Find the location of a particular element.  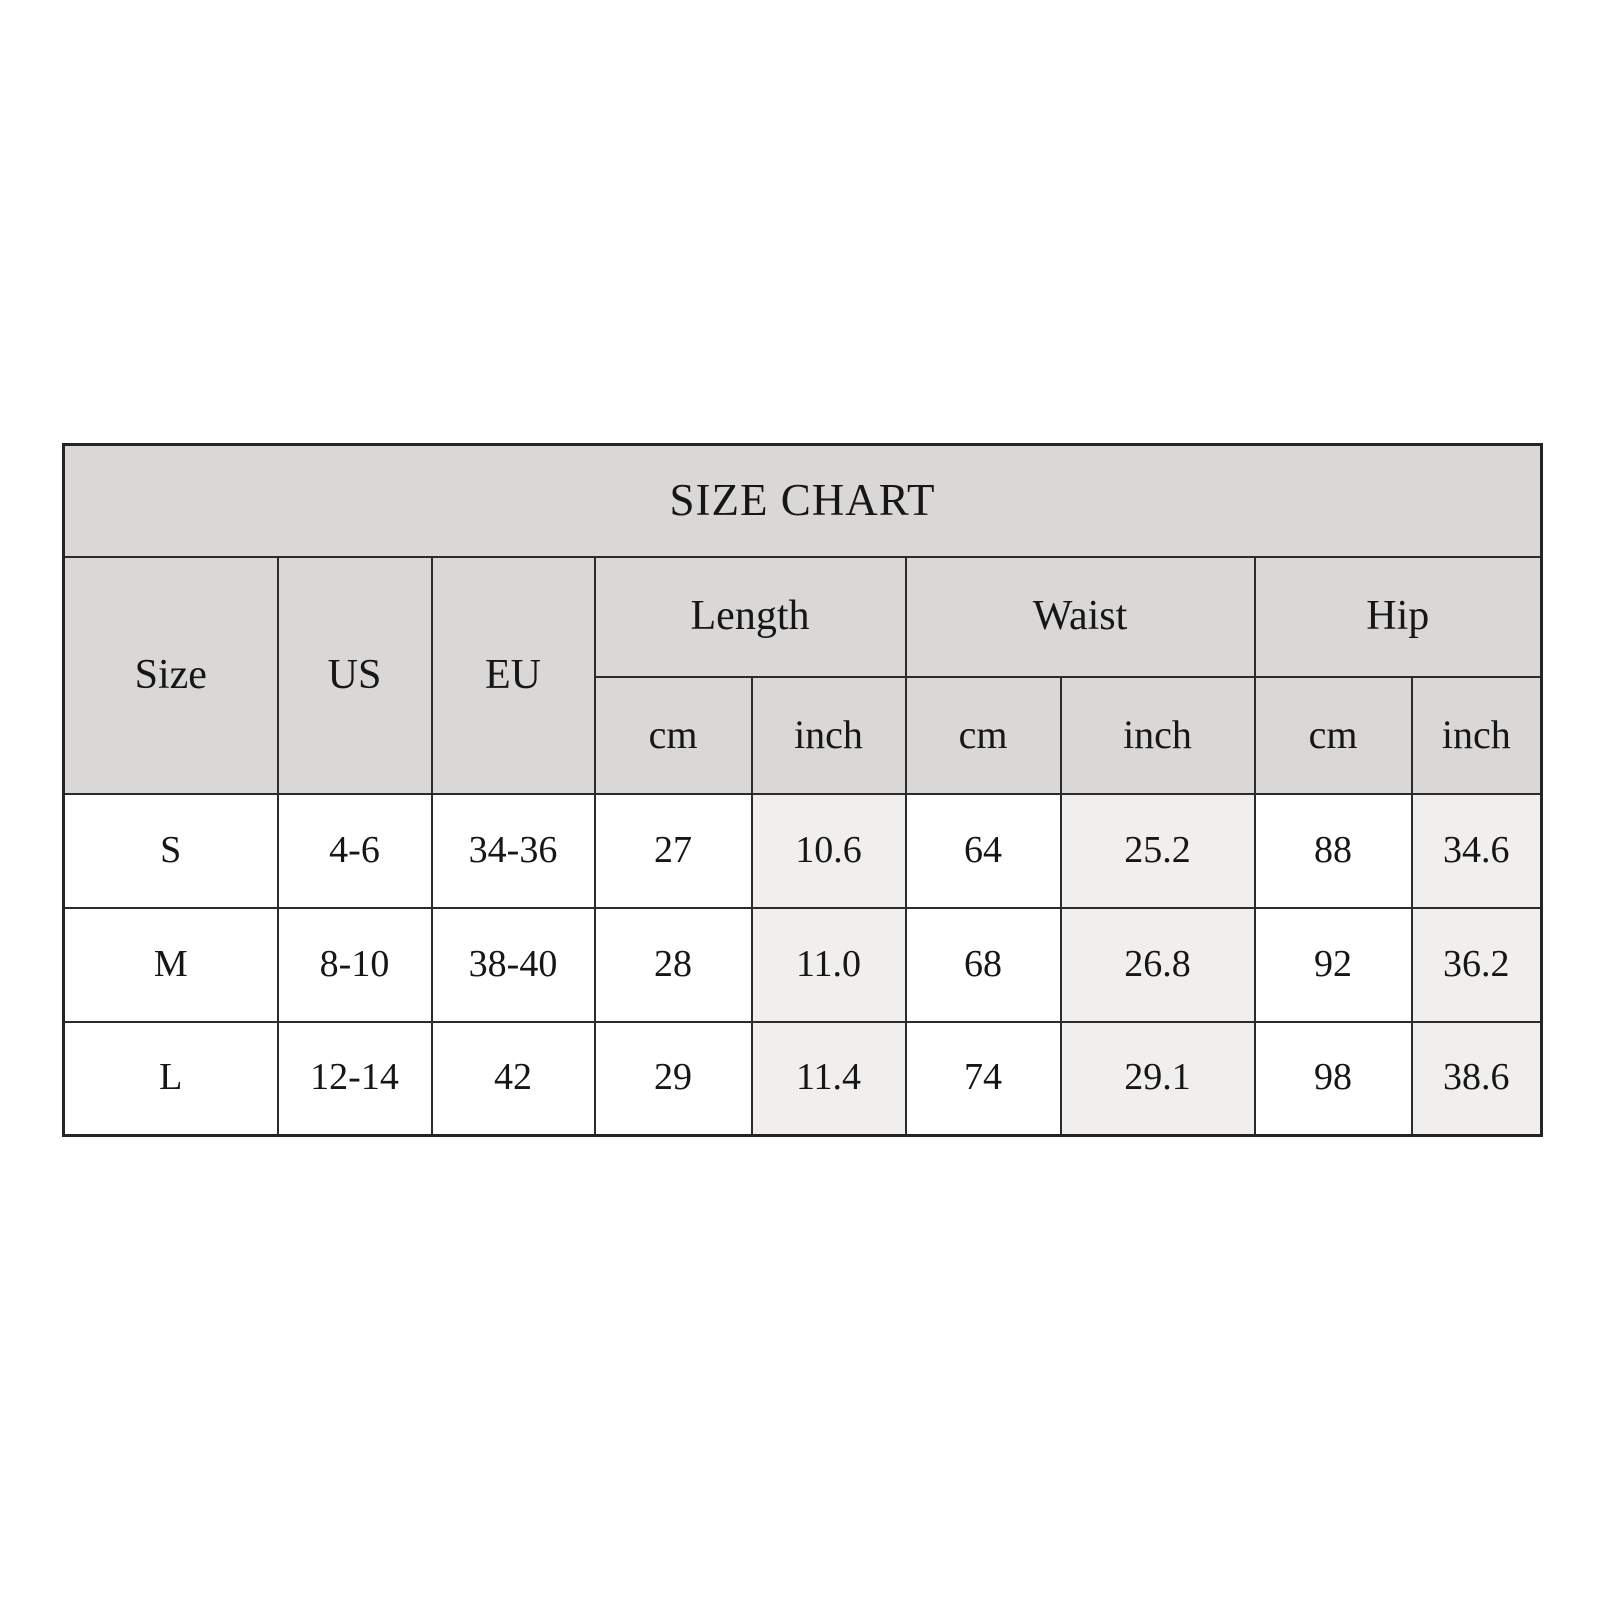

waist-cm-value: 68 is located at coordinates (983, 964).